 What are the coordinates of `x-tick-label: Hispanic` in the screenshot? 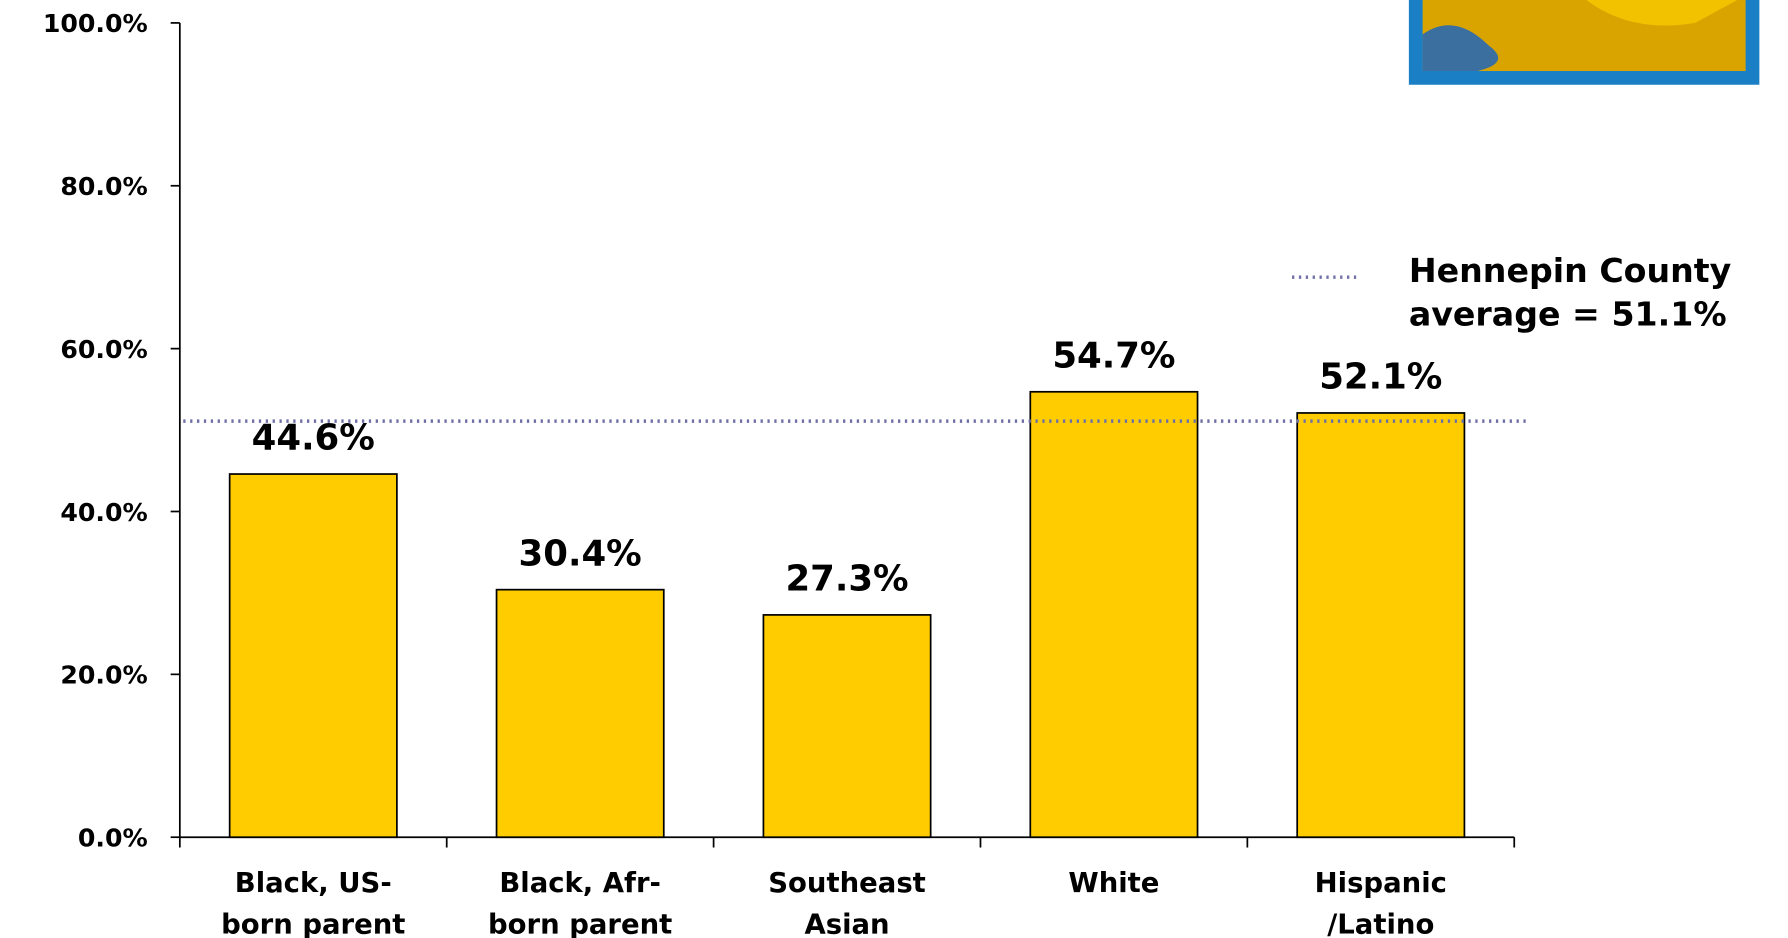 It's located at (1381, 883).